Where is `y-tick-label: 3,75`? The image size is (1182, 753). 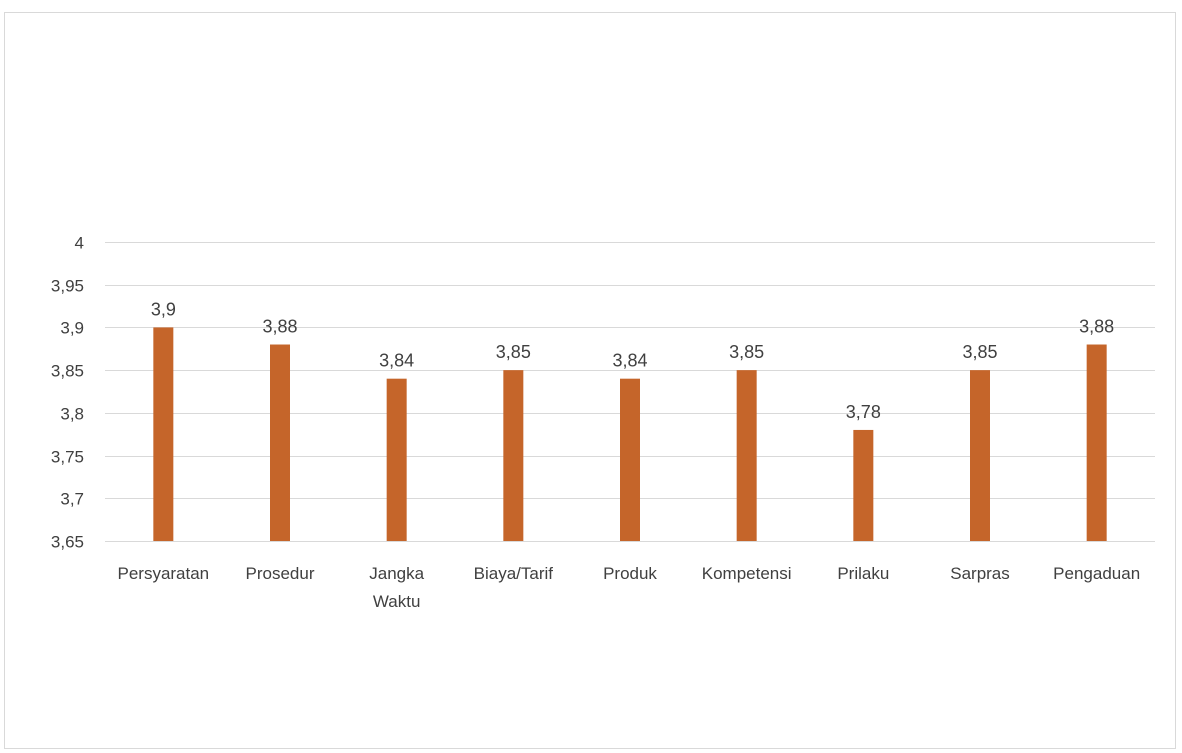 y-tick-label: 3,75 is located at coordinates (67, 457).